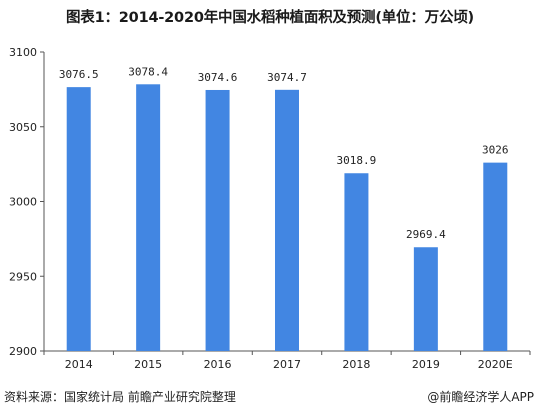  What do you see at coordinates (426, 234) in the screenshot?
I see `data-label: 2969.4` at bounding box center [426, 234].